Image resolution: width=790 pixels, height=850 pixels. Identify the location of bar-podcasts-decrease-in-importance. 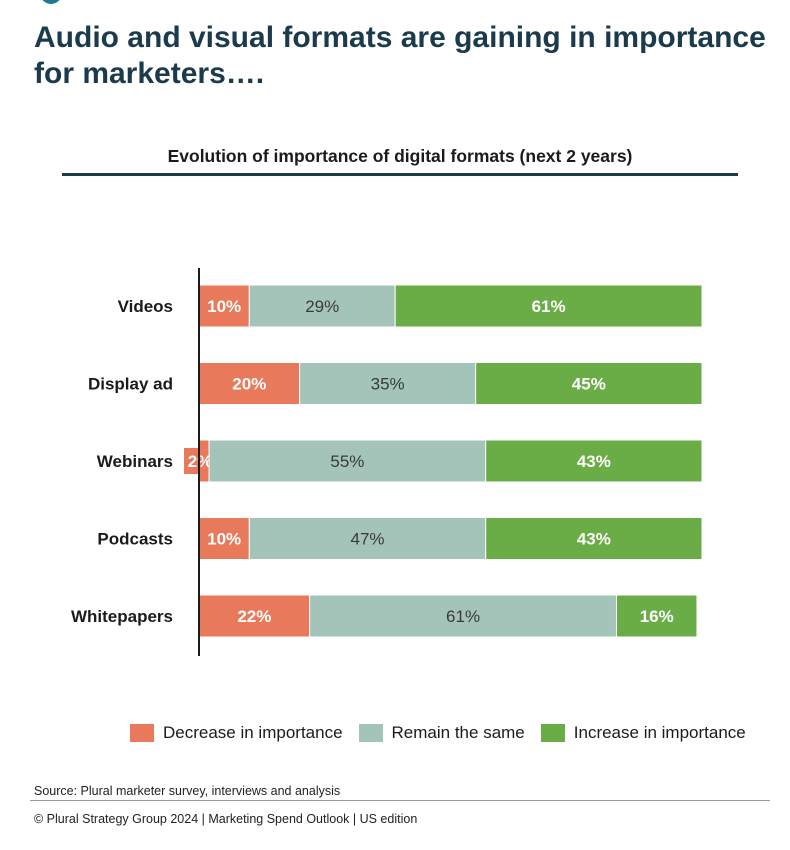
(224, 538).